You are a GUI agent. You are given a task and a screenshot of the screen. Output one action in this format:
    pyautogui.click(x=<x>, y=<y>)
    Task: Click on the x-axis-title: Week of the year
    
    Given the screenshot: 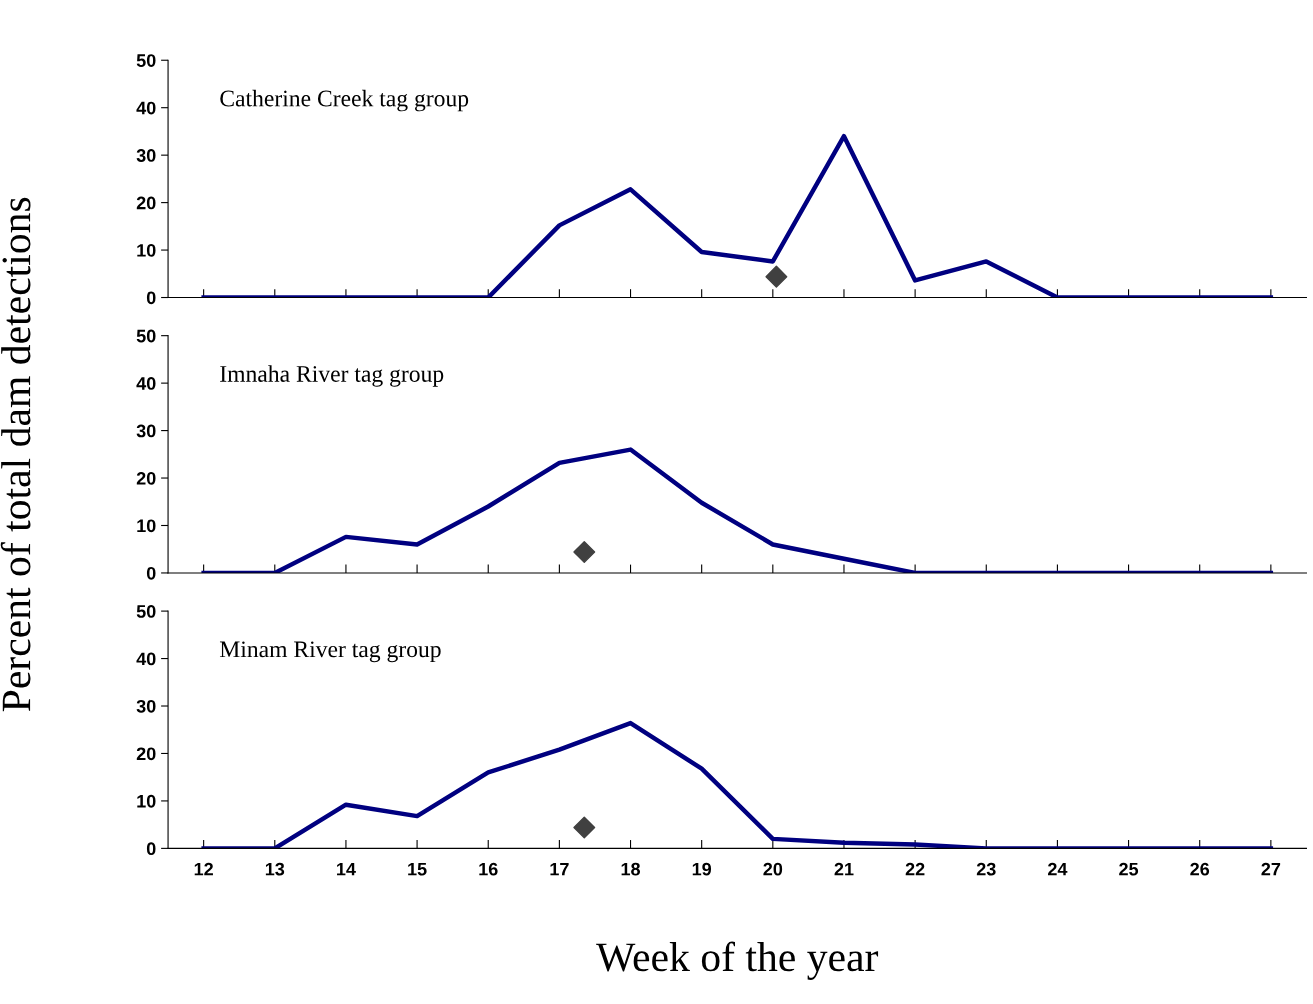 What is the action you would take?
    pyautogui.click(x=737, y=960)
    